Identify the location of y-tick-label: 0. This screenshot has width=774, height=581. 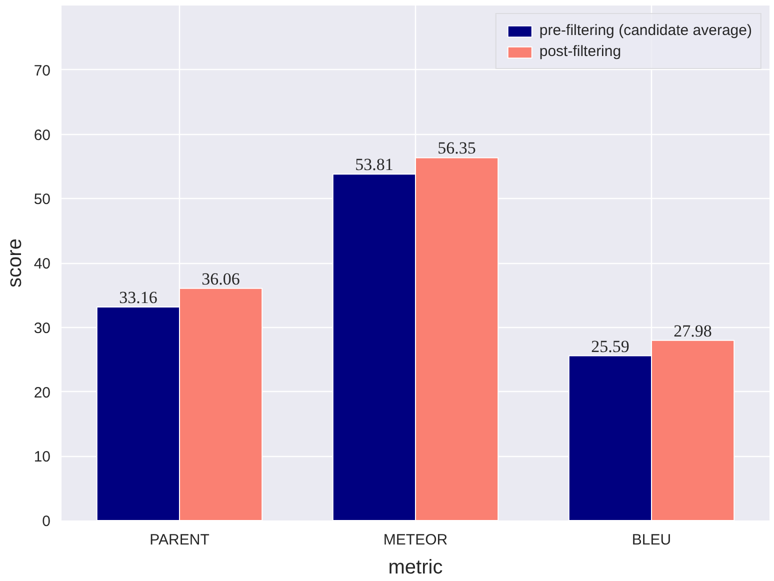
(46, 521).